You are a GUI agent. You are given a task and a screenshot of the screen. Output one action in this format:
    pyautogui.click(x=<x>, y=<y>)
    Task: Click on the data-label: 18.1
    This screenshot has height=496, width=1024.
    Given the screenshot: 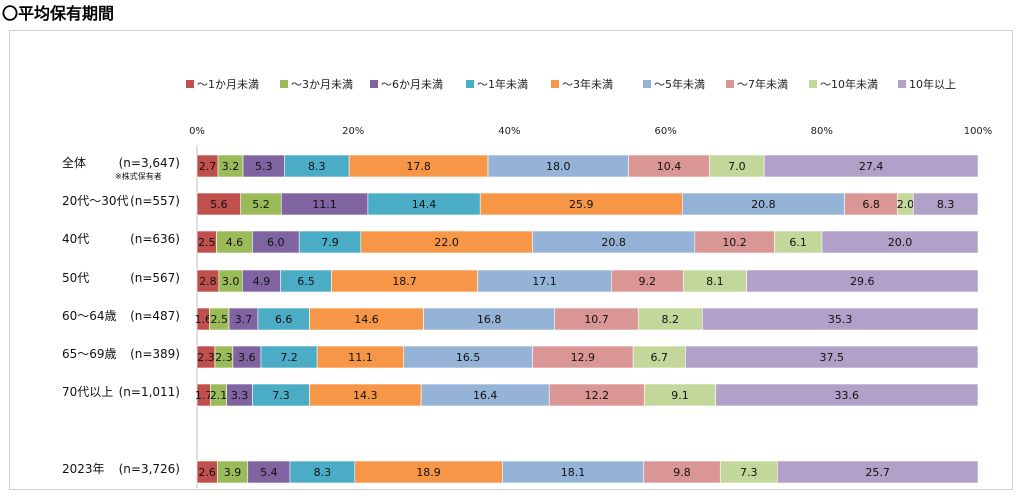 What is the action you would take?
    pyautogui.click(x=573, y=472)
    